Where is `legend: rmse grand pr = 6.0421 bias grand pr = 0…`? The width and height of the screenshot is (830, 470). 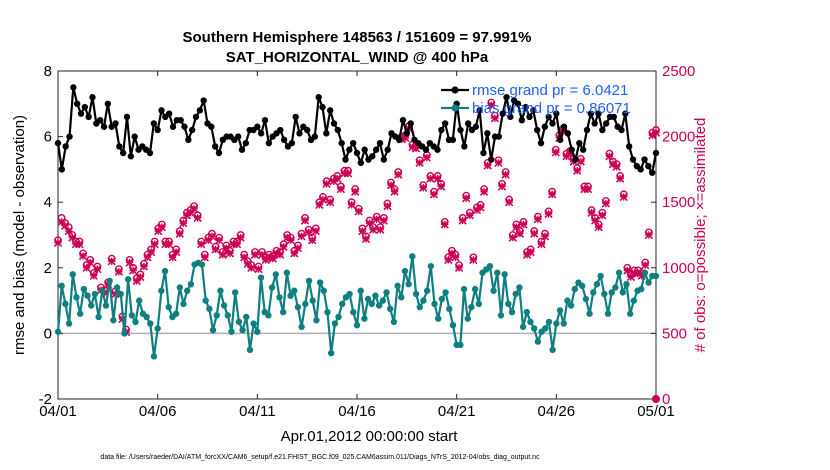
legend: rmse grand pr = 6.0421 bias grand pr = 0… is located at coordinates (536, 99).